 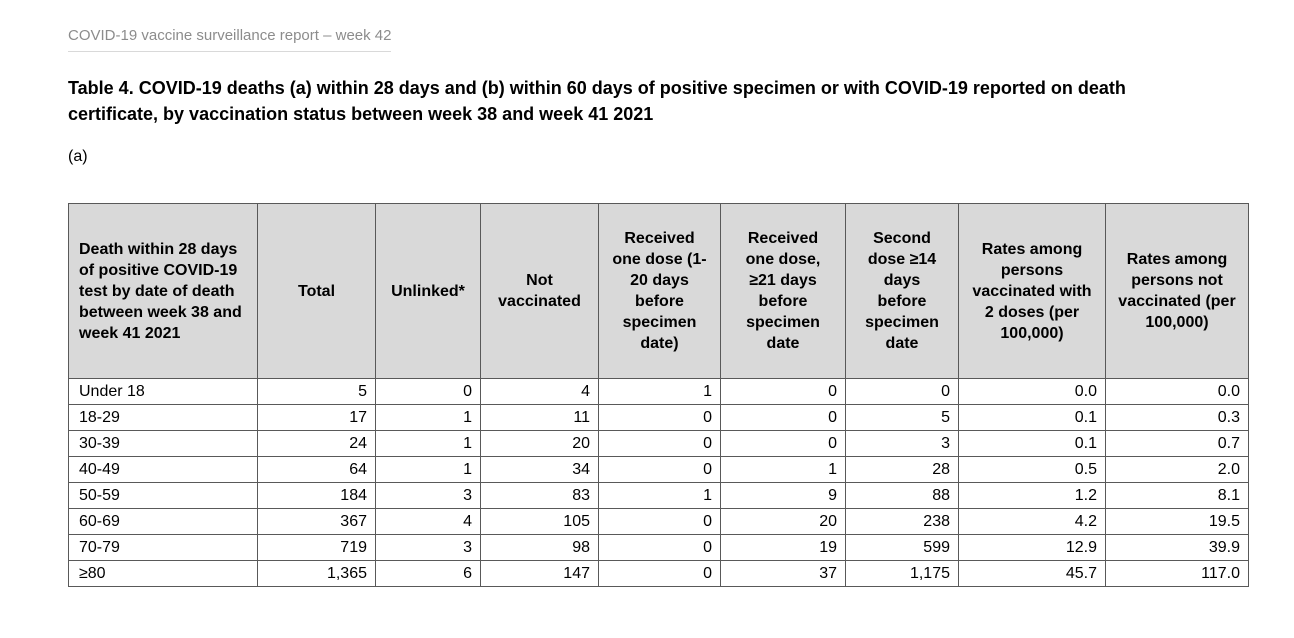 I want to click on value-cell: 28, so click(x=902, y=469).